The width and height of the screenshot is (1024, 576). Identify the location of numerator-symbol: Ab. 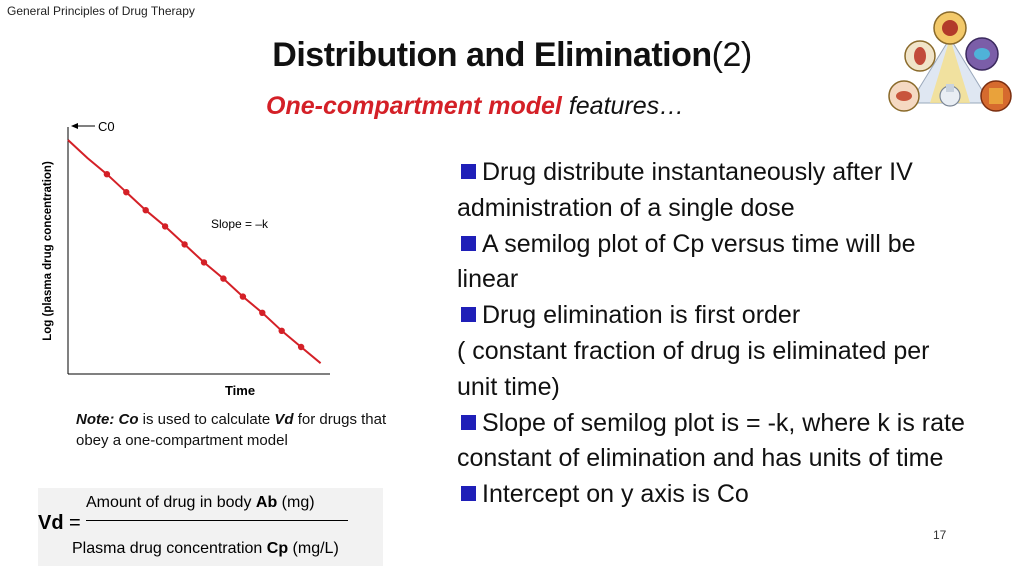
(266, 502).